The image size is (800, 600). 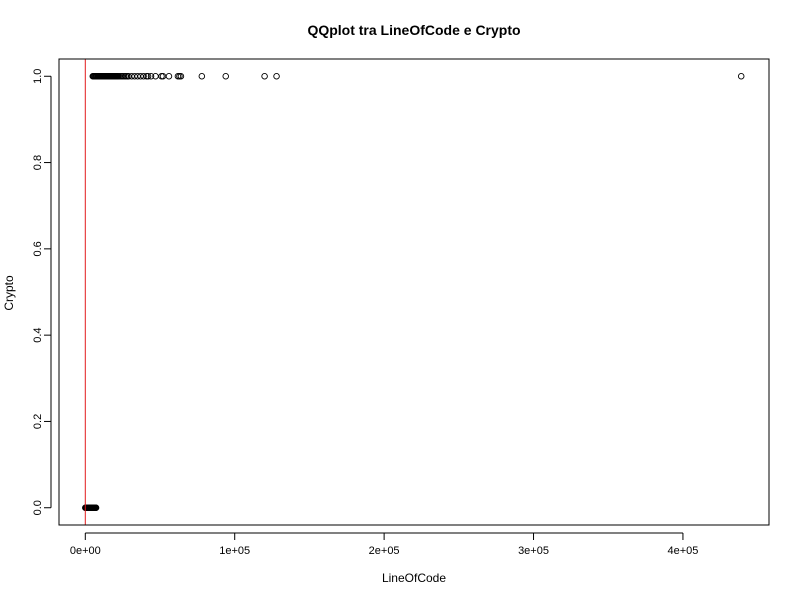 What do you see at coordinates (9, 293) in the screenshot?
I see `y-axis-label: Crypto` at bounding box center [9, 293].